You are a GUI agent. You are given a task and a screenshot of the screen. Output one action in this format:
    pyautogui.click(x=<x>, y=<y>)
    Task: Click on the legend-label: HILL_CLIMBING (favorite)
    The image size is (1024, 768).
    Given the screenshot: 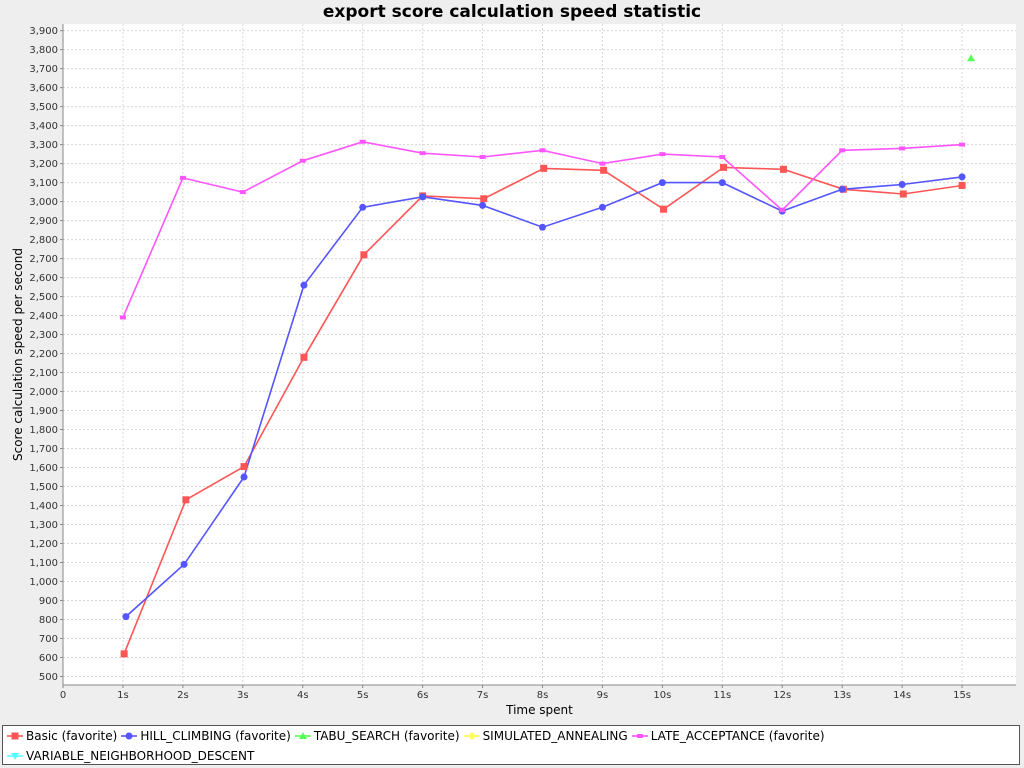 What is the action you would take?
    pyautogui.click(x=215, y=736)
    